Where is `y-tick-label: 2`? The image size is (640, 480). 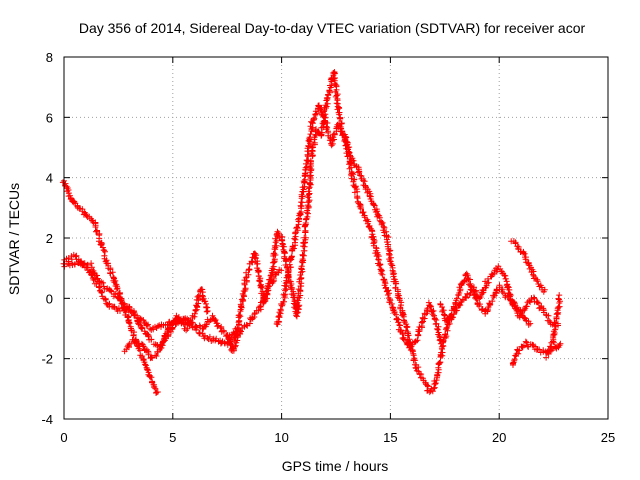 y-tick-label: 2 is located at coordinates (49, 238).